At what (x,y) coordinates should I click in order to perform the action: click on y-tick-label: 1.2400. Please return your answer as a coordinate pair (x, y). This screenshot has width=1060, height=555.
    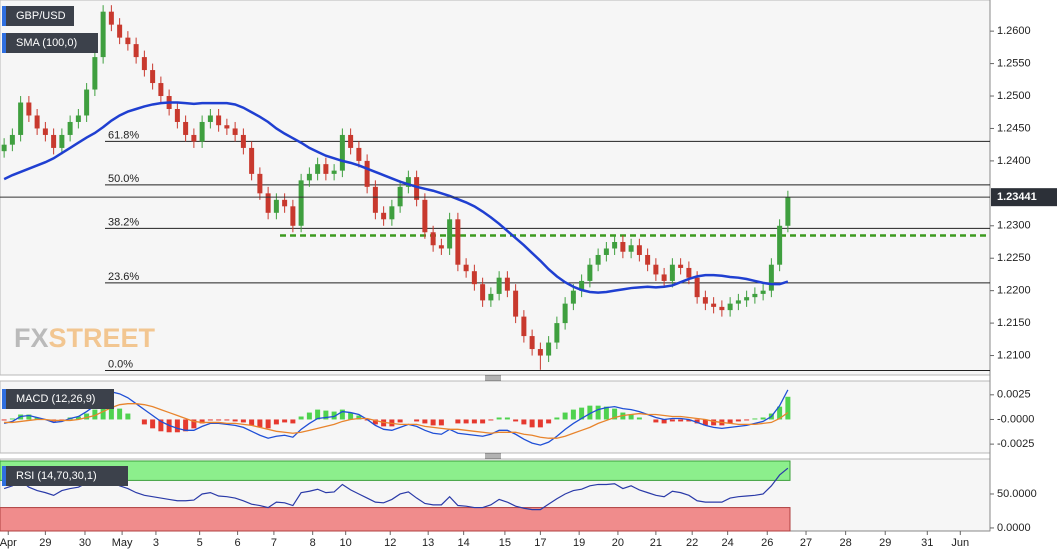
    Looking at the image, I should click on (1014, 161).